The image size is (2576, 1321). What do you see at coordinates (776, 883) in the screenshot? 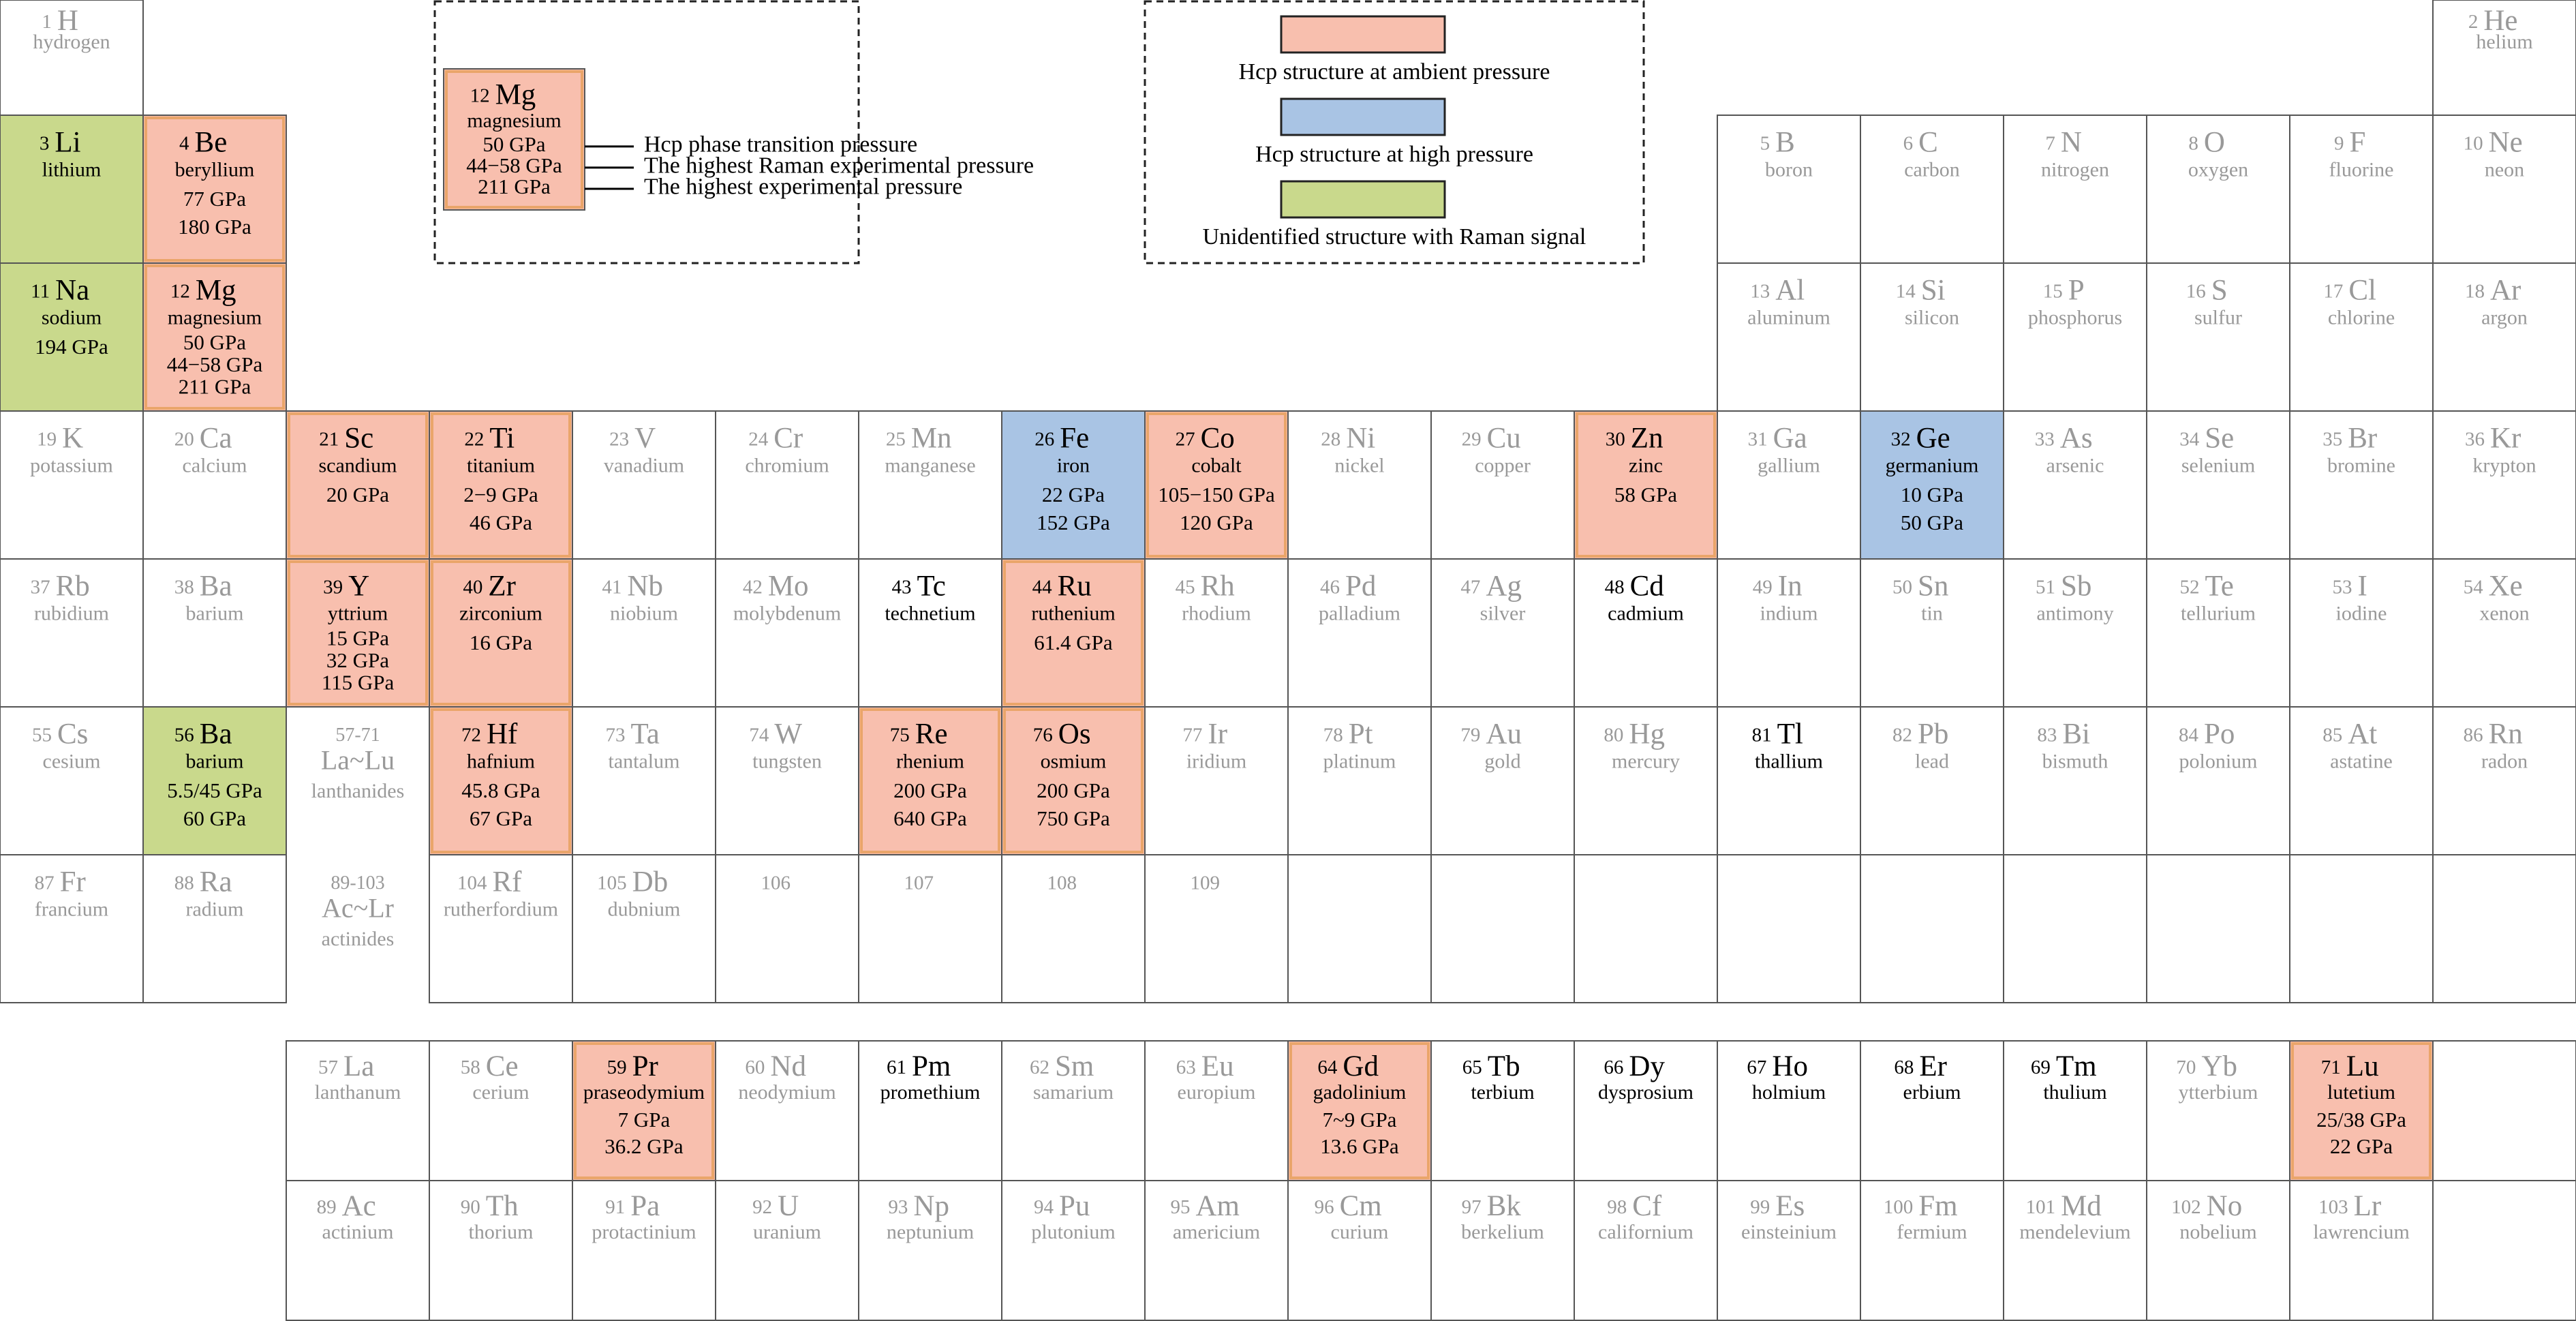
I see `element-label: 106` at bounding box center [776, 883].